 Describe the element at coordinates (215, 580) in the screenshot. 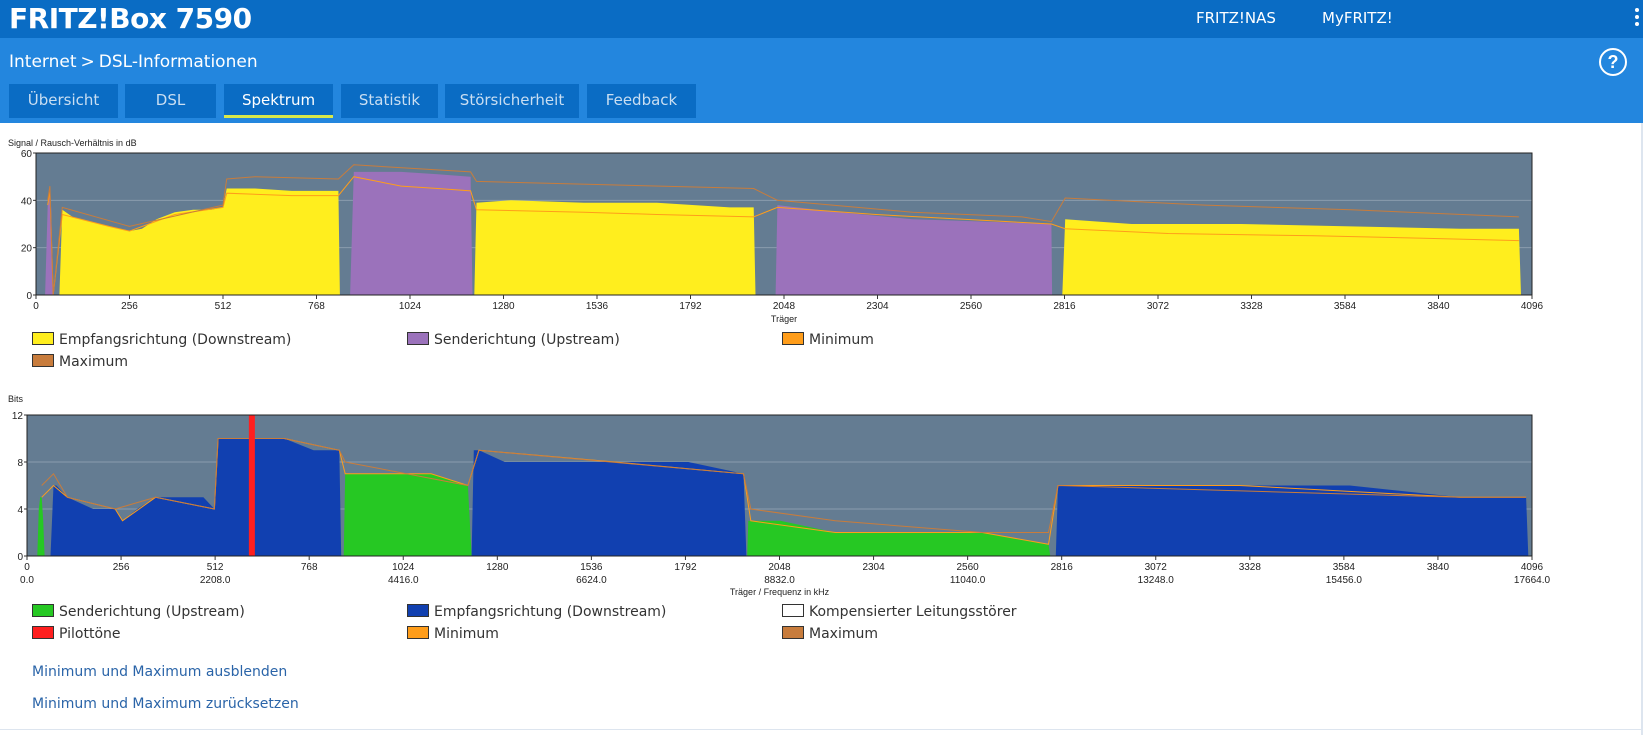

I see `freq-tick-label: 2208.0` at that location.